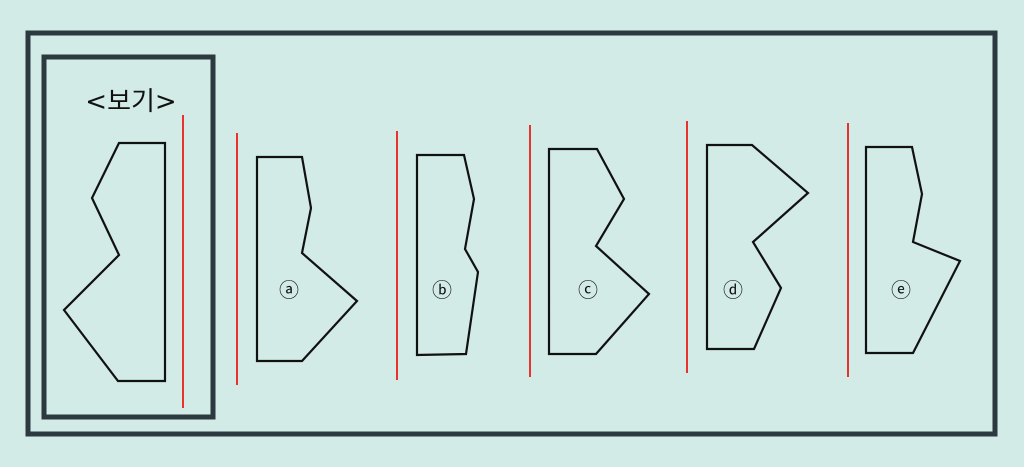 The width and height of the screenshot is (1024, 467). Describe the element at coordinates (130, 102) in the screenshot. I see `reference-panel-title: <보기>` at that location.